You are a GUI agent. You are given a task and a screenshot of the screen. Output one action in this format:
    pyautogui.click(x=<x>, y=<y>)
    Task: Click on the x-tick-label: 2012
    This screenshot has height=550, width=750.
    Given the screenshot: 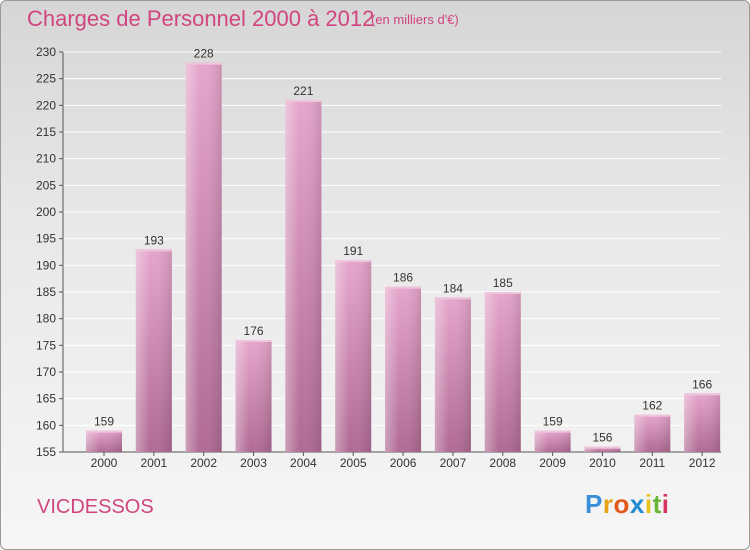 What is the action you would take?
    pyautogui.click(x=702, y=463)
    